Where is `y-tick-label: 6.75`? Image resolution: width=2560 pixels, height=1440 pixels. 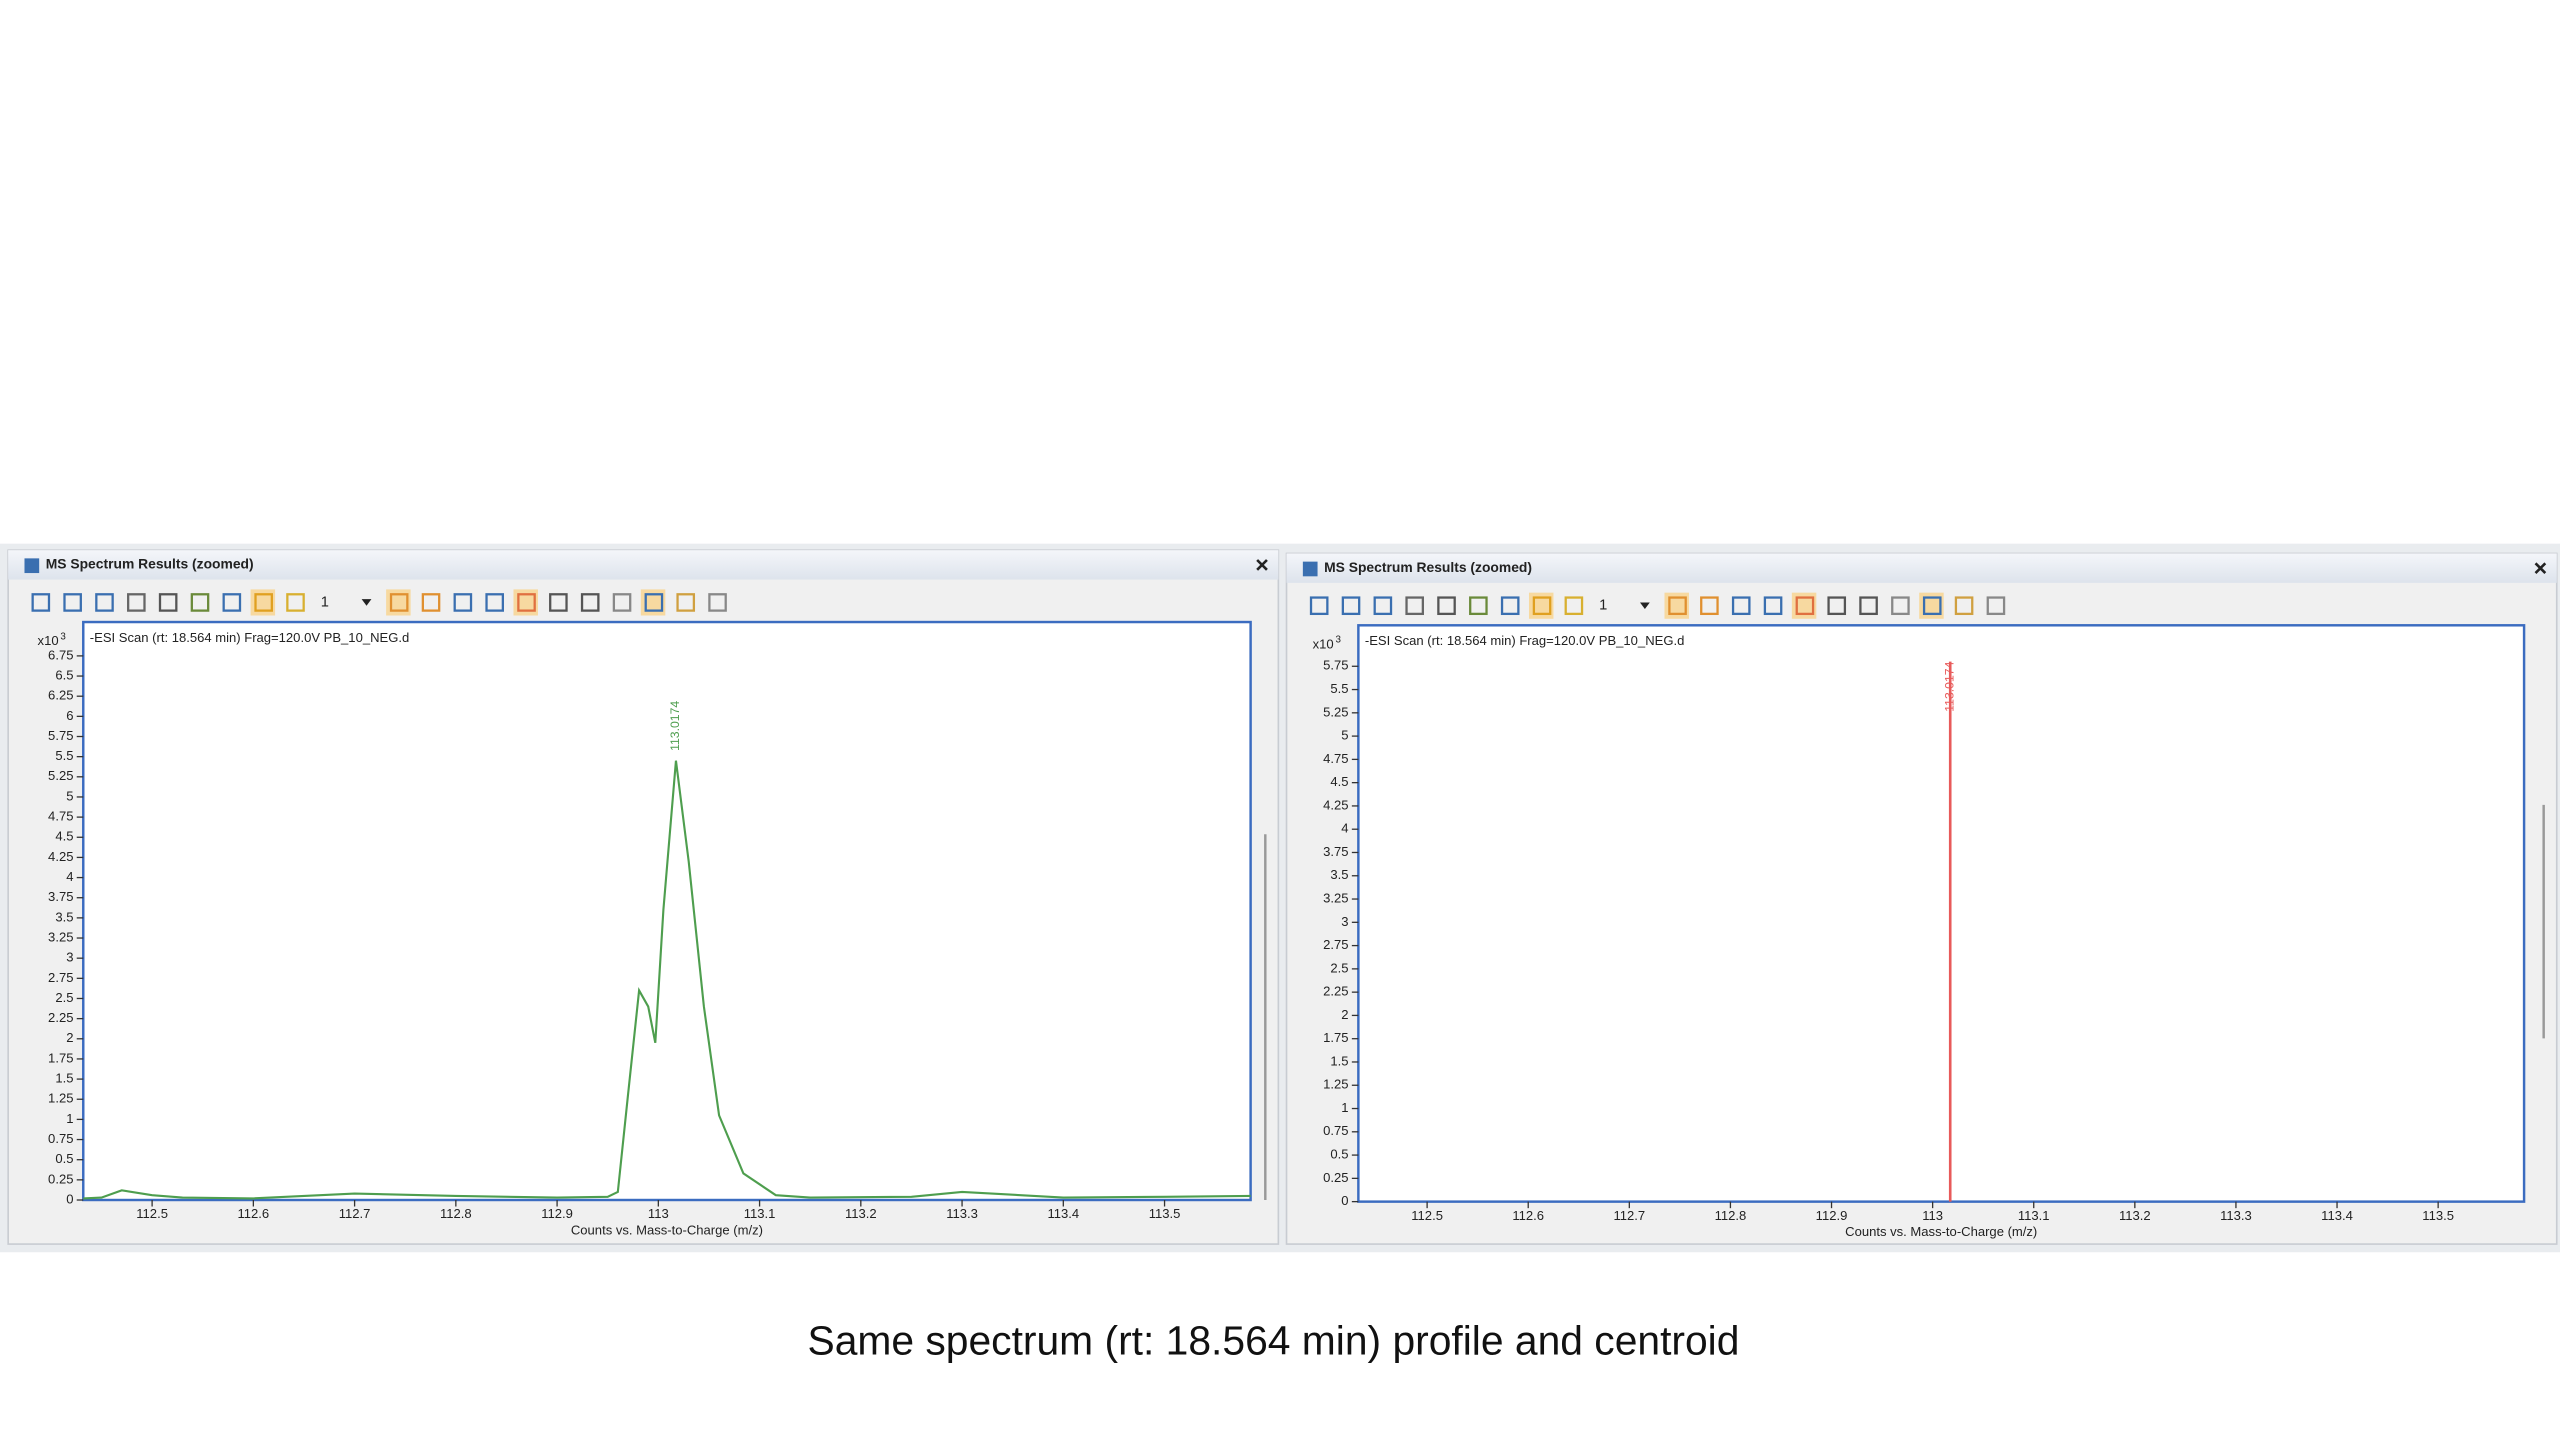 y-tick-label: 6.75 is located at coordinates (60, 654).